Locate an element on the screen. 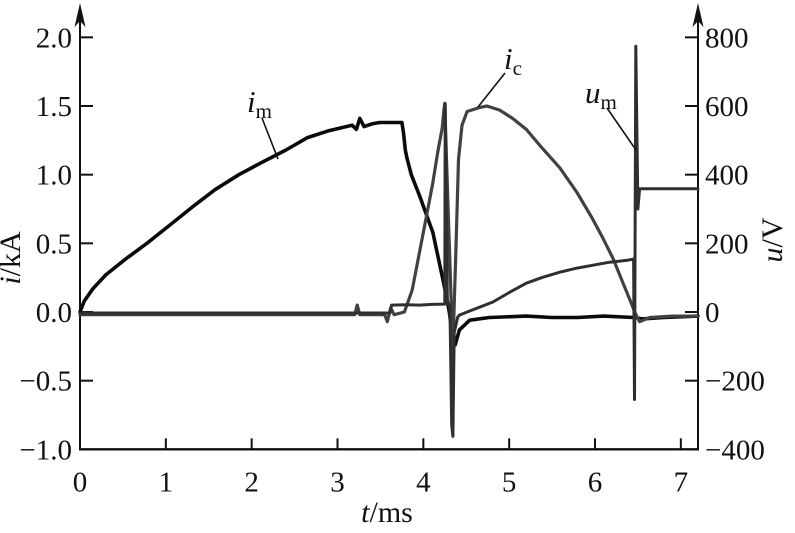 This screenshot has height=533, width=795. right-axis-arrow is located at coordinates (698, 15).